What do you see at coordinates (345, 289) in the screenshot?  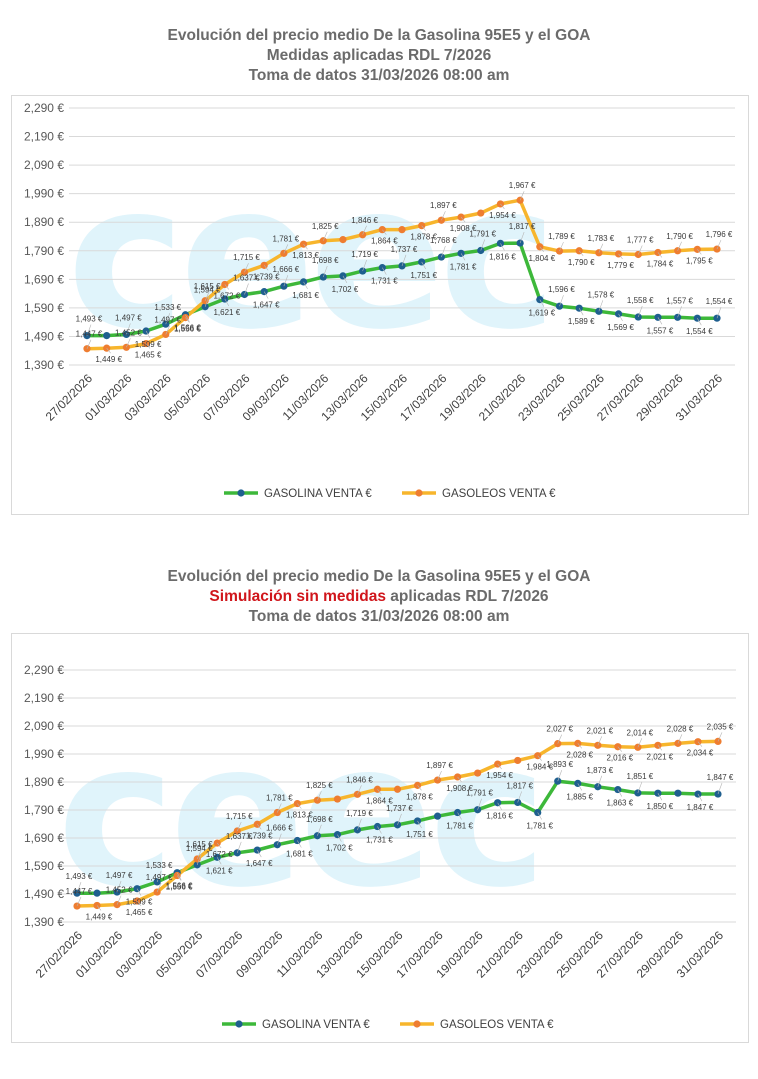 I see `series-gasolina-data-label: 1,702 €` at bounding box center [345, 289].